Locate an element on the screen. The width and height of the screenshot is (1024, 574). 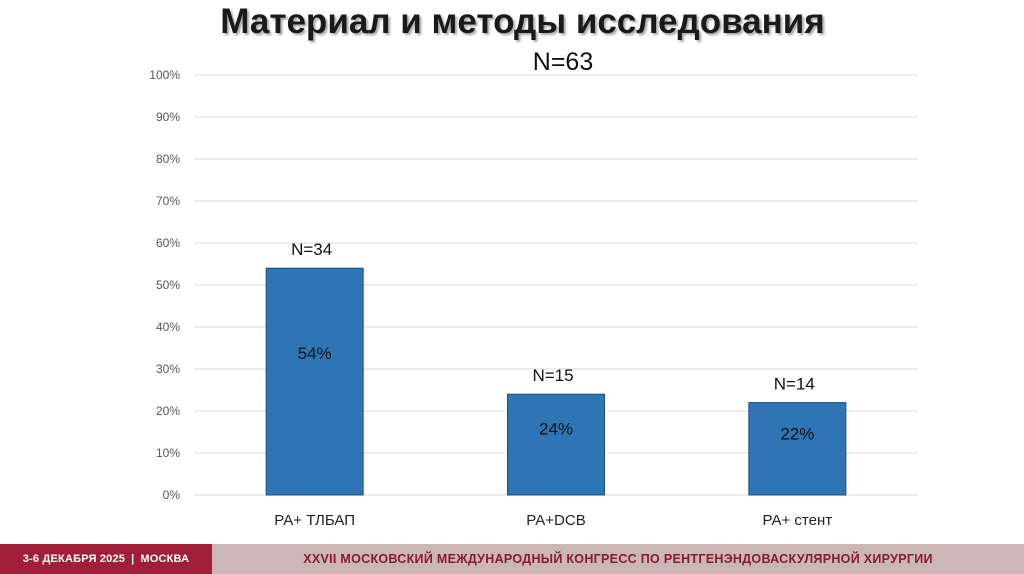
bar-count-annotation: N=14 is located at coordinates (794, 384).